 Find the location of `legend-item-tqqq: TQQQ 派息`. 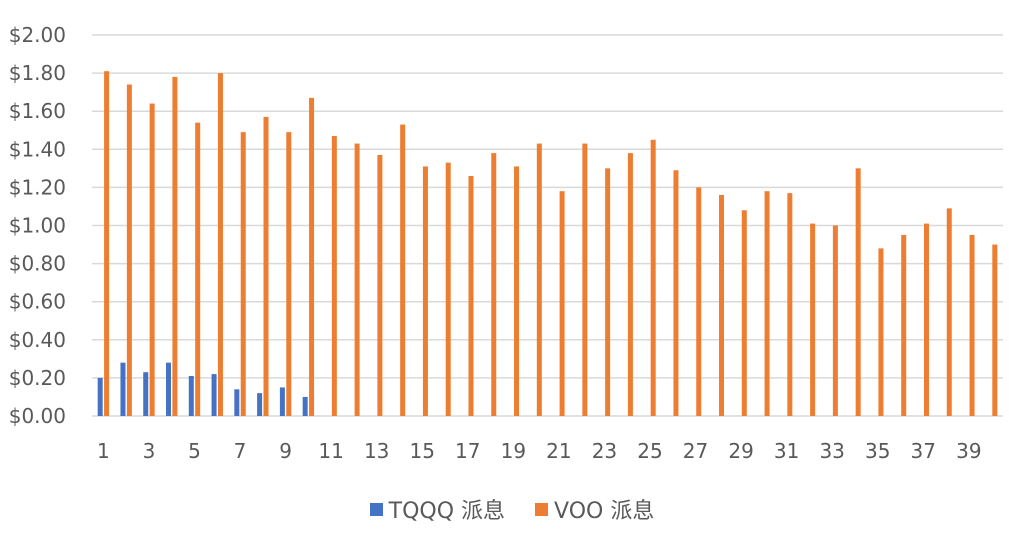

legend-item-tqqq: TQQQ 派息 is located at coordinates (437, 509).